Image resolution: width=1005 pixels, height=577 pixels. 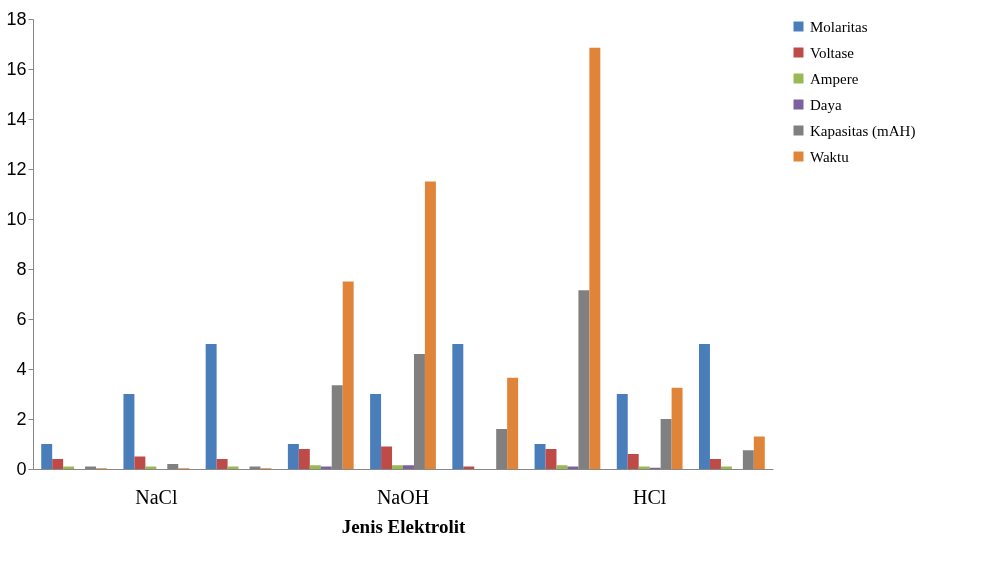 I want to click on y-tick-label: 14, so click(x=16, y=118).